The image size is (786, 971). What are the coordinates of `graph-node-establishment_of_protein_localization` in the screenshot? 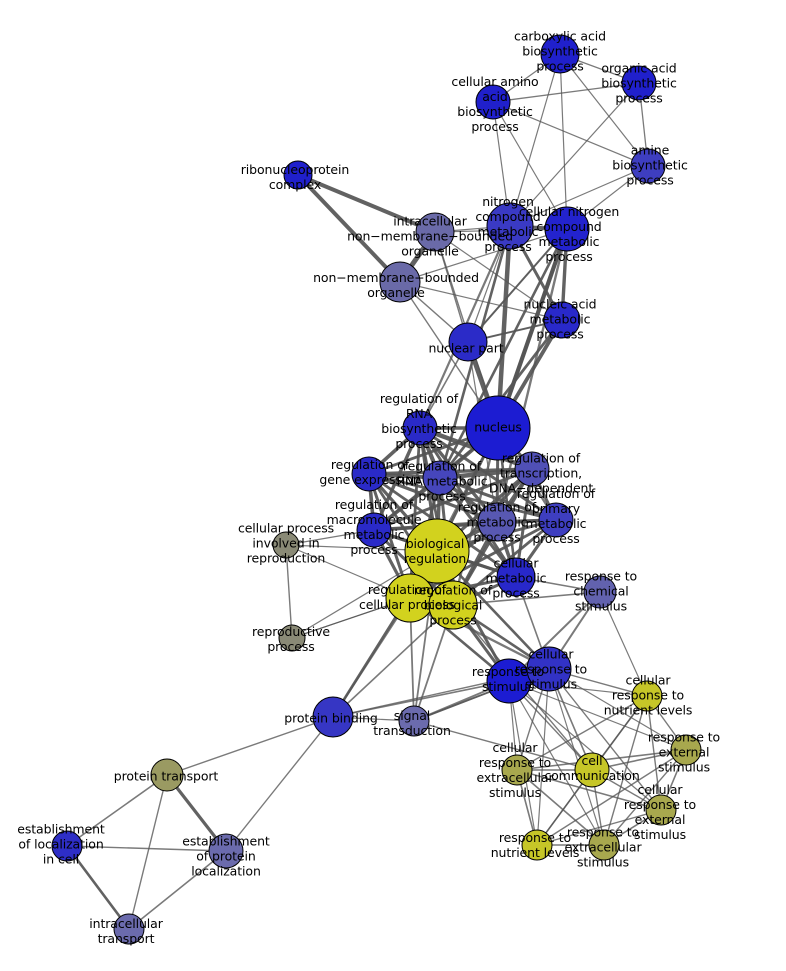 It's located at (226, 851).